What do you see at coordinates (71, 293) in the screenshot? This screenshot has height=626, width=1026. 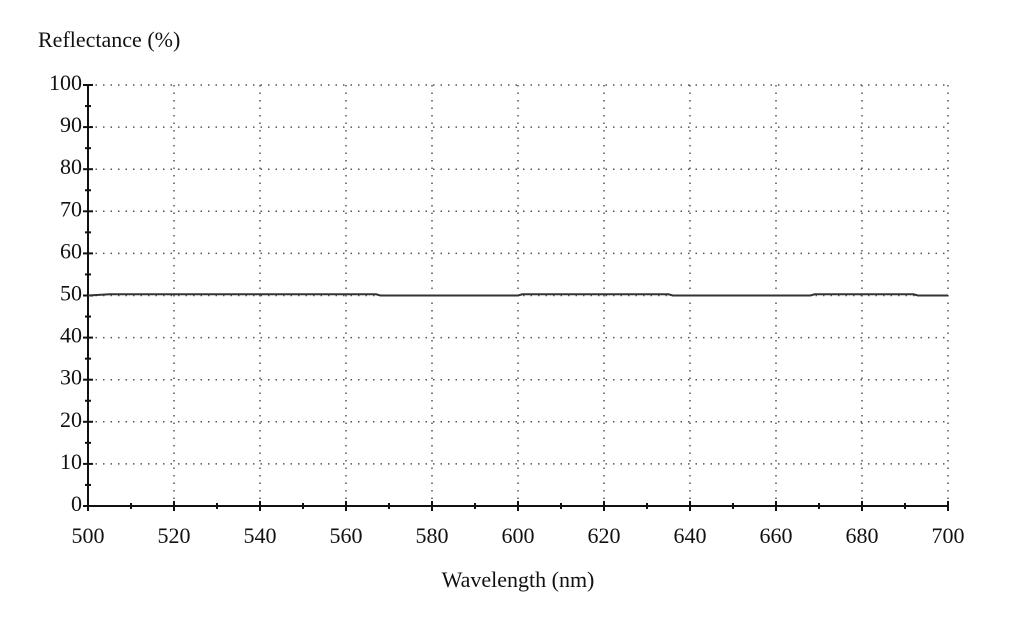 I see `y-tick-label: 50` at bounding box center [71, 293].